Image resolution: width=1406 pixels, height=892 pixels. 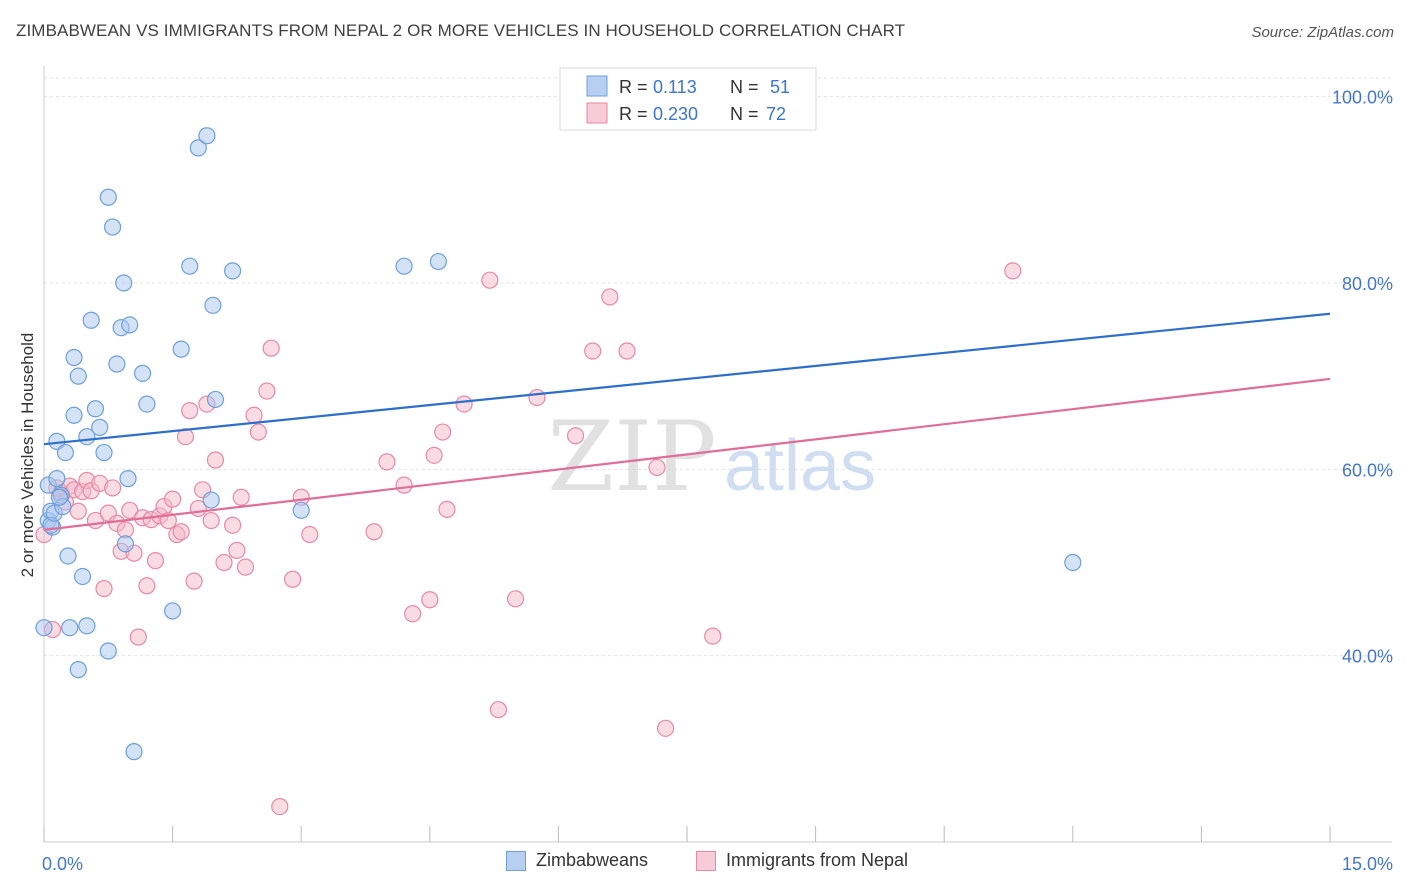 I want to click on x-tick-label: 0.0%, so click(x=62, y=864).